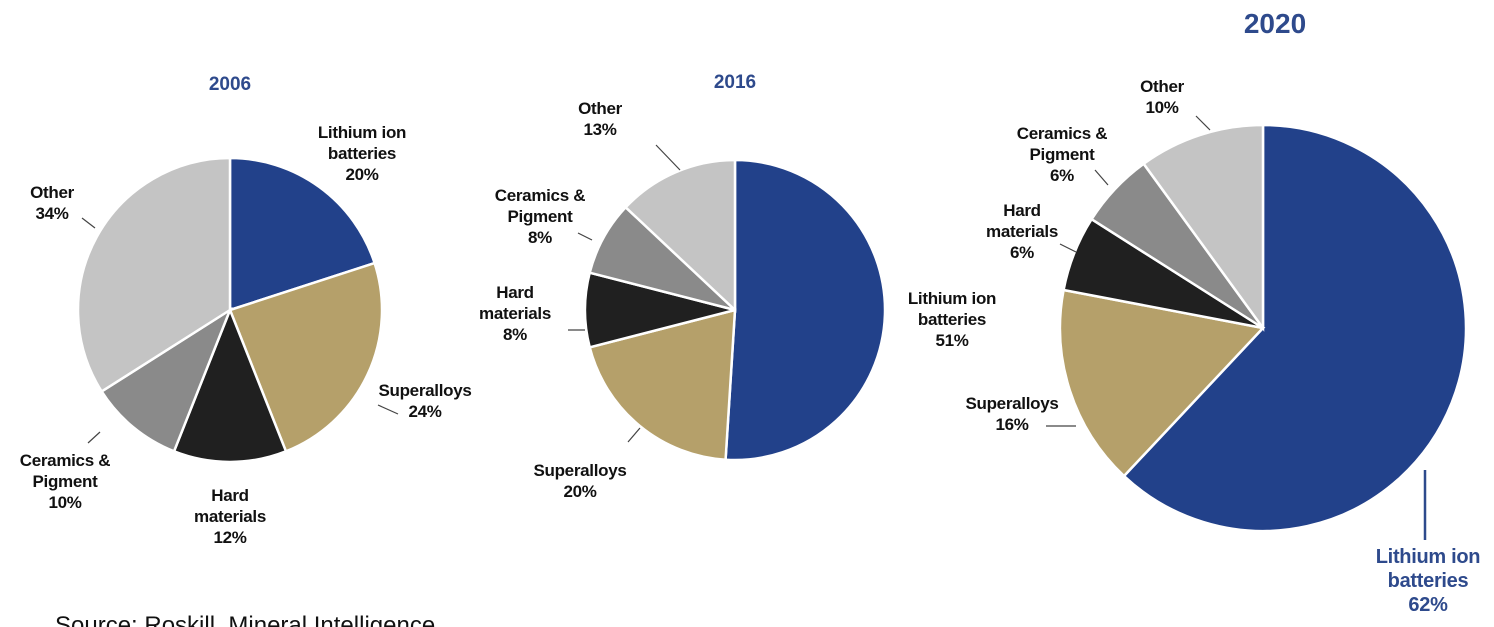 The width and height of the screenshot is (1494, 627). I want to click on slice-label: Ceramics & Pigment 6%, so click(1062, 154).